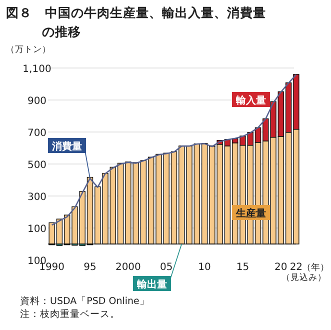 The height and width of the screenshot is (330, 331). What do you see at coordinates (250, 100) in the screenshot?
I see `series-label: 輸入量` at bounding box center [250, 100].